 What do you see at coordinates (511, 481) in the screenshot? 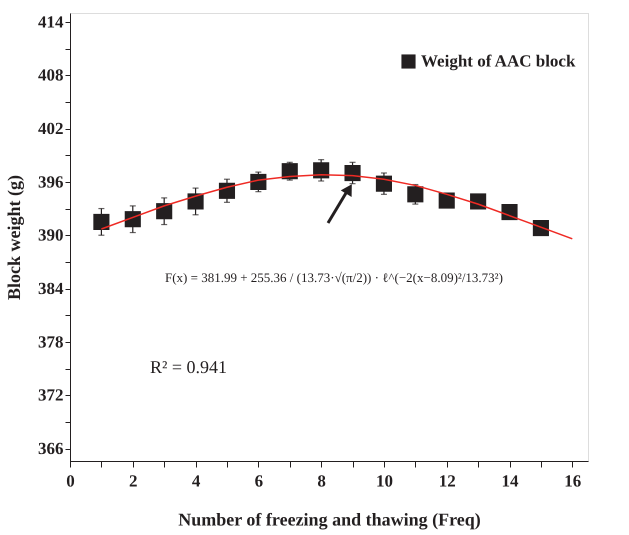
I see `x-tick-label: 14` at bounding box center [511, 481].